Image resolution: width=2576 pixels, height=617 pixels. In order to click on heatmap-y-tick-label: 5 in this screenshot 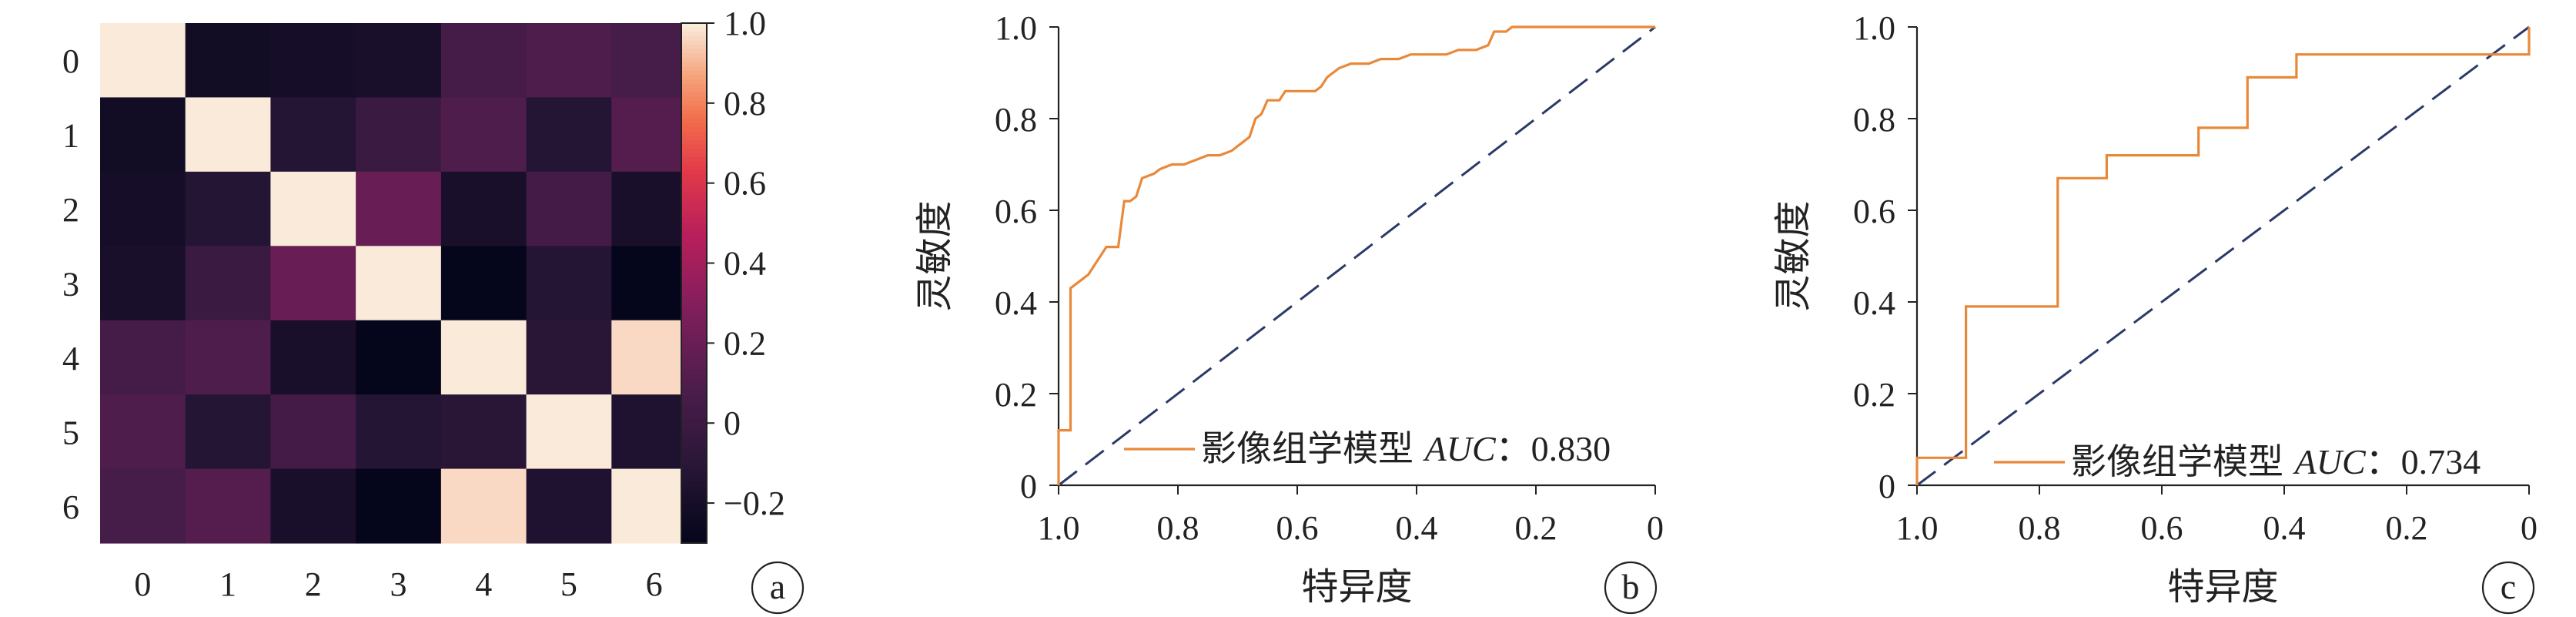, I will do `click(71, 433)`.